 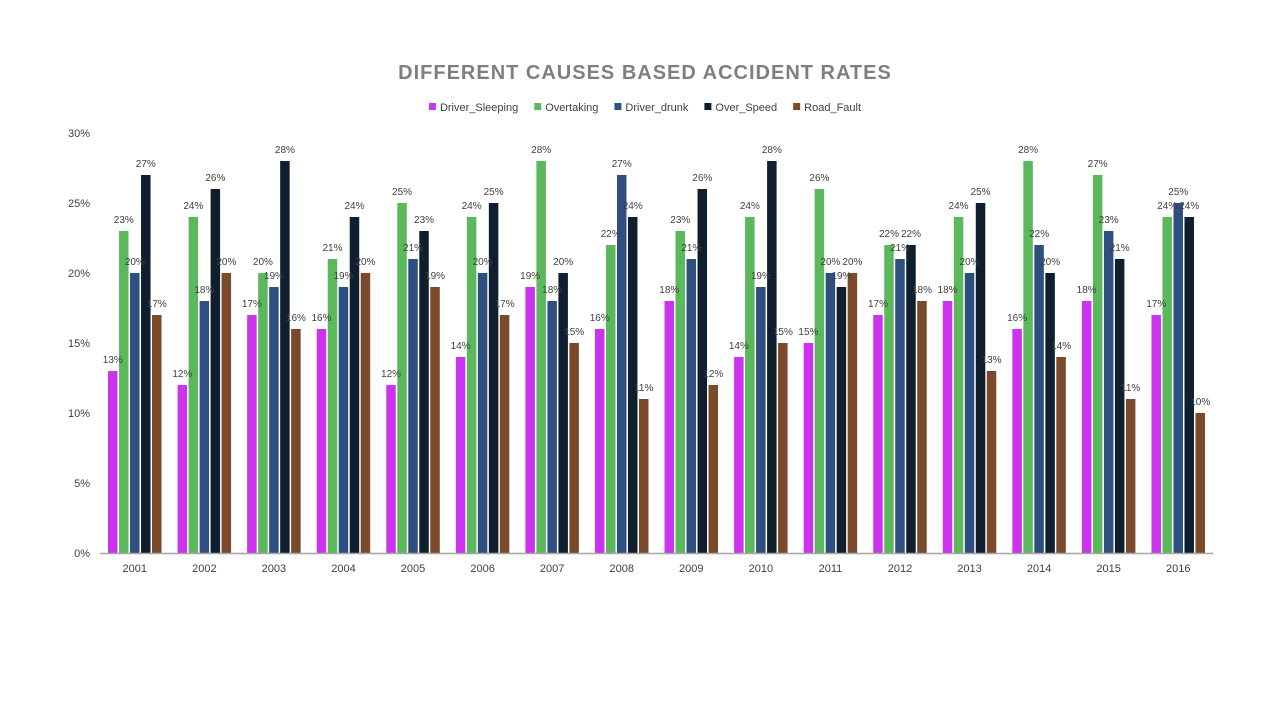 I want to click on y-tick-label: 30%, so click(x=79, y=134).